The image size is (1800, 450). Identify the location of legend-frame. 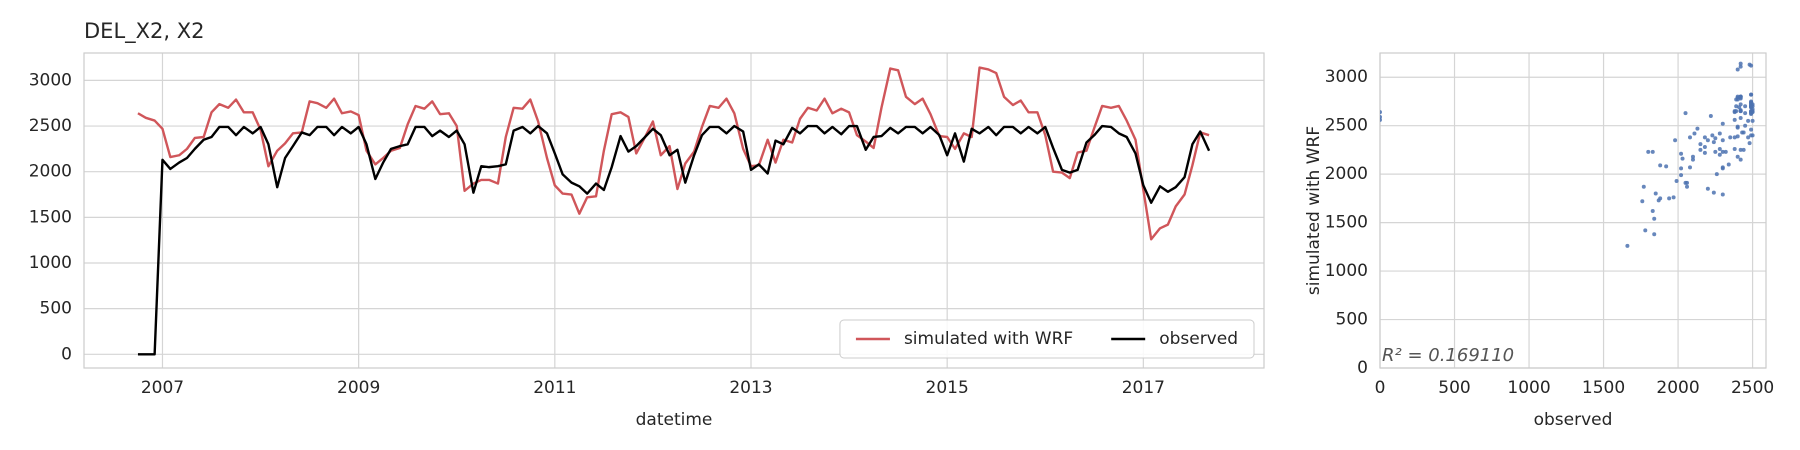
(1047, 339).